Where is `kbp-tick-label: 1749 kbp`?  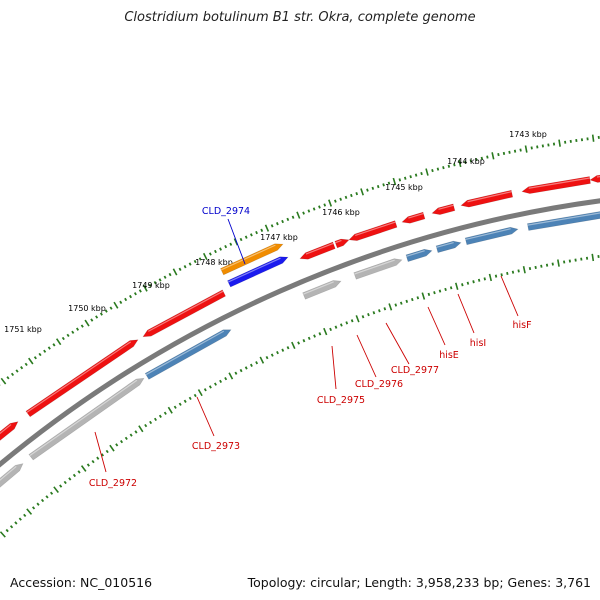 kbp-tick-label: 1749 kbp is located at coordinates (151, 285).